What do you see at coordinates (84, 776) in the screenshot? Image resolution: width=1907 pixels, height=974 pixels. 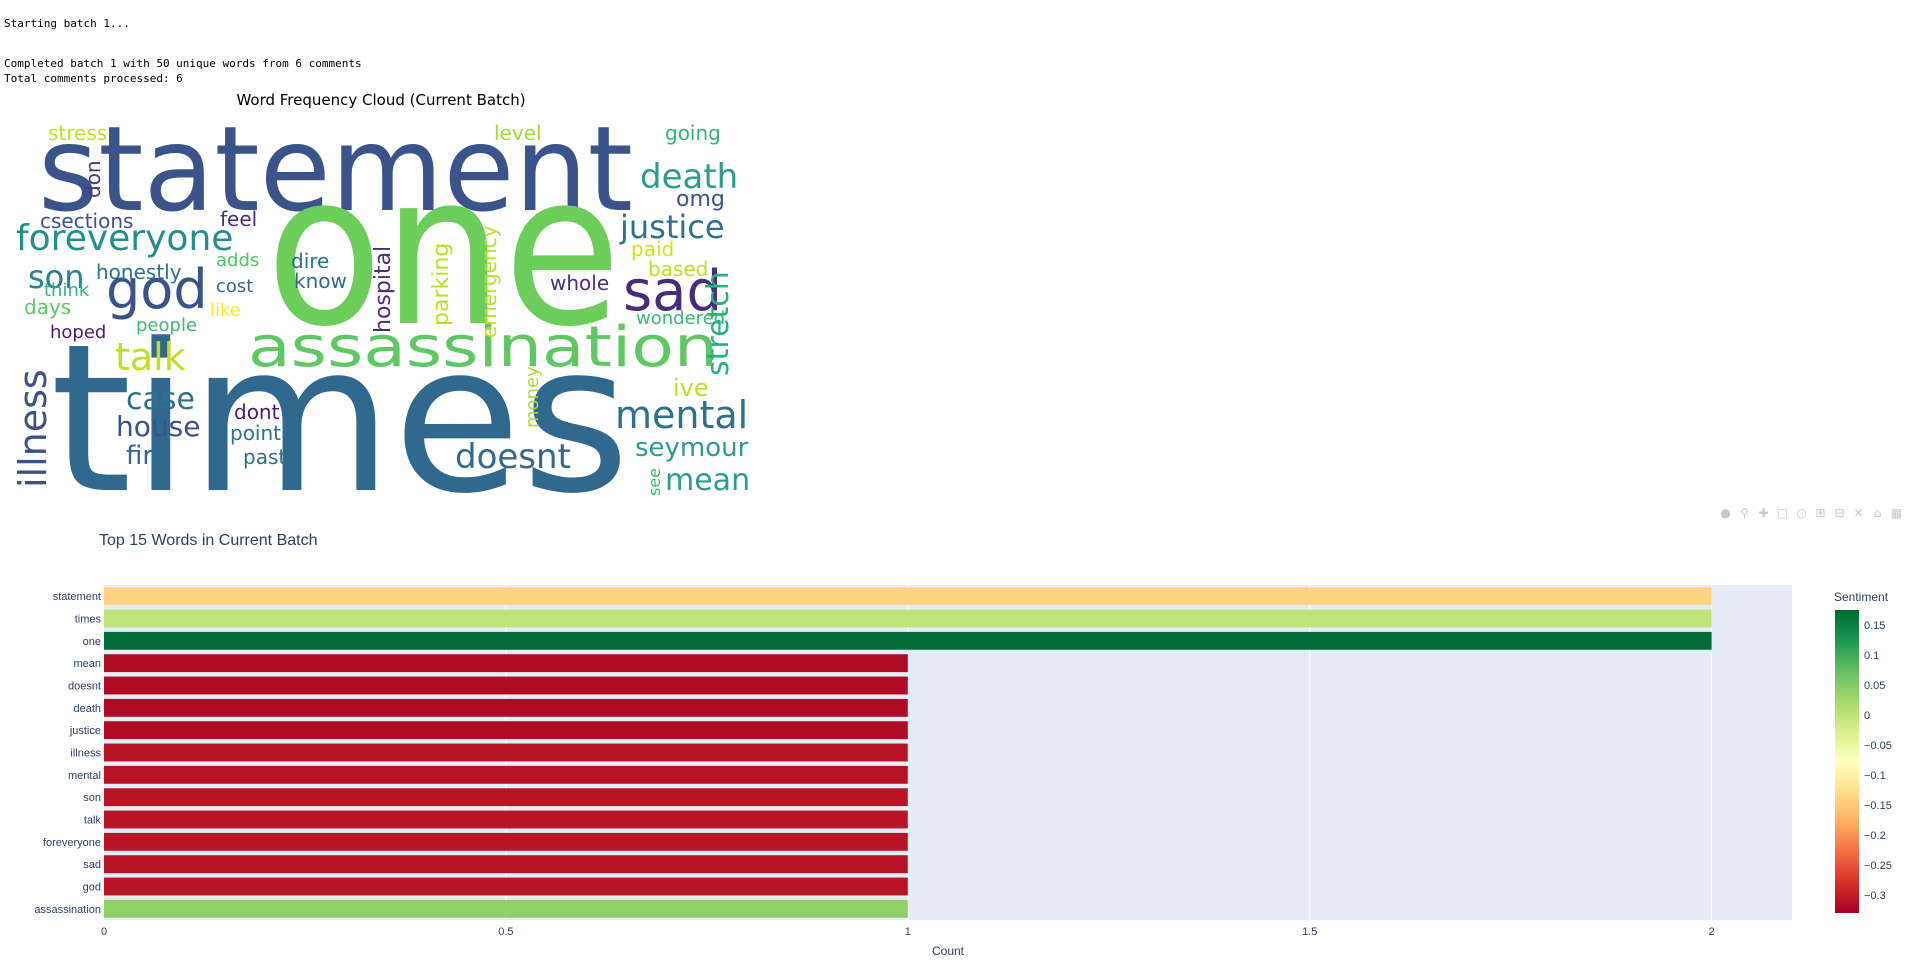 I see `y-tick-label: mental` at bounding box center [84, 776].